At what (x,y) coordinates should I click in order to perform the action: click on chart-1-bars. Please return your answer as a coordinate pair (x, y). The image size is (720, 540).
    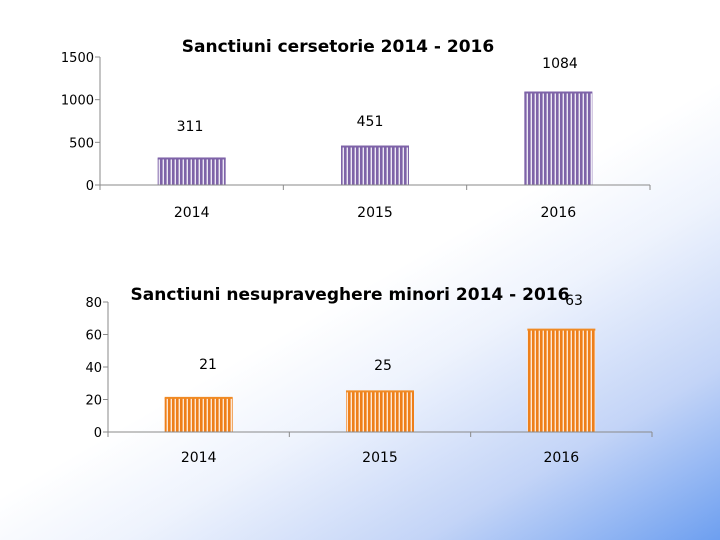
    Looking at the image, I should click on (375, 138).